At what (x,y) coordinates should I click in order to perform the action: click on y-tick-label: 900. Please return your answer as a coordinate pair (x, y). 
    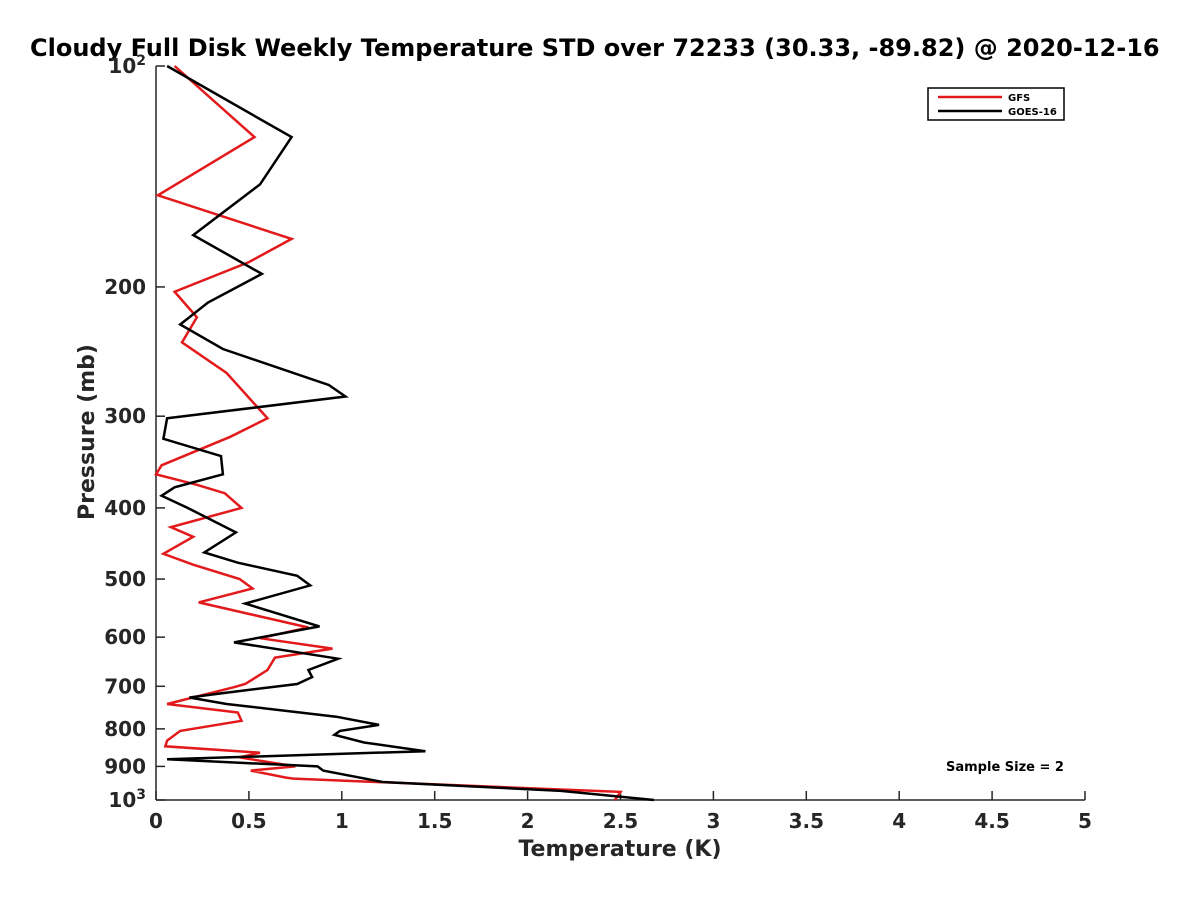
    Looking at the image, I should click on (125, 766).